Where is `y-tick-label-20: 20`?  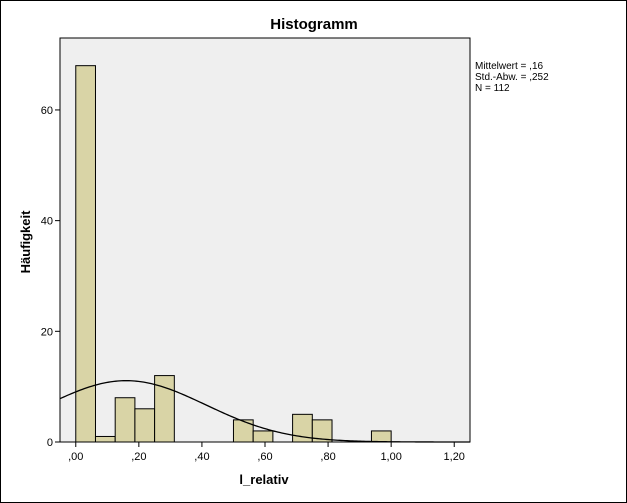 y-tick-label-20: 20 is located at coordinates (47, 332).